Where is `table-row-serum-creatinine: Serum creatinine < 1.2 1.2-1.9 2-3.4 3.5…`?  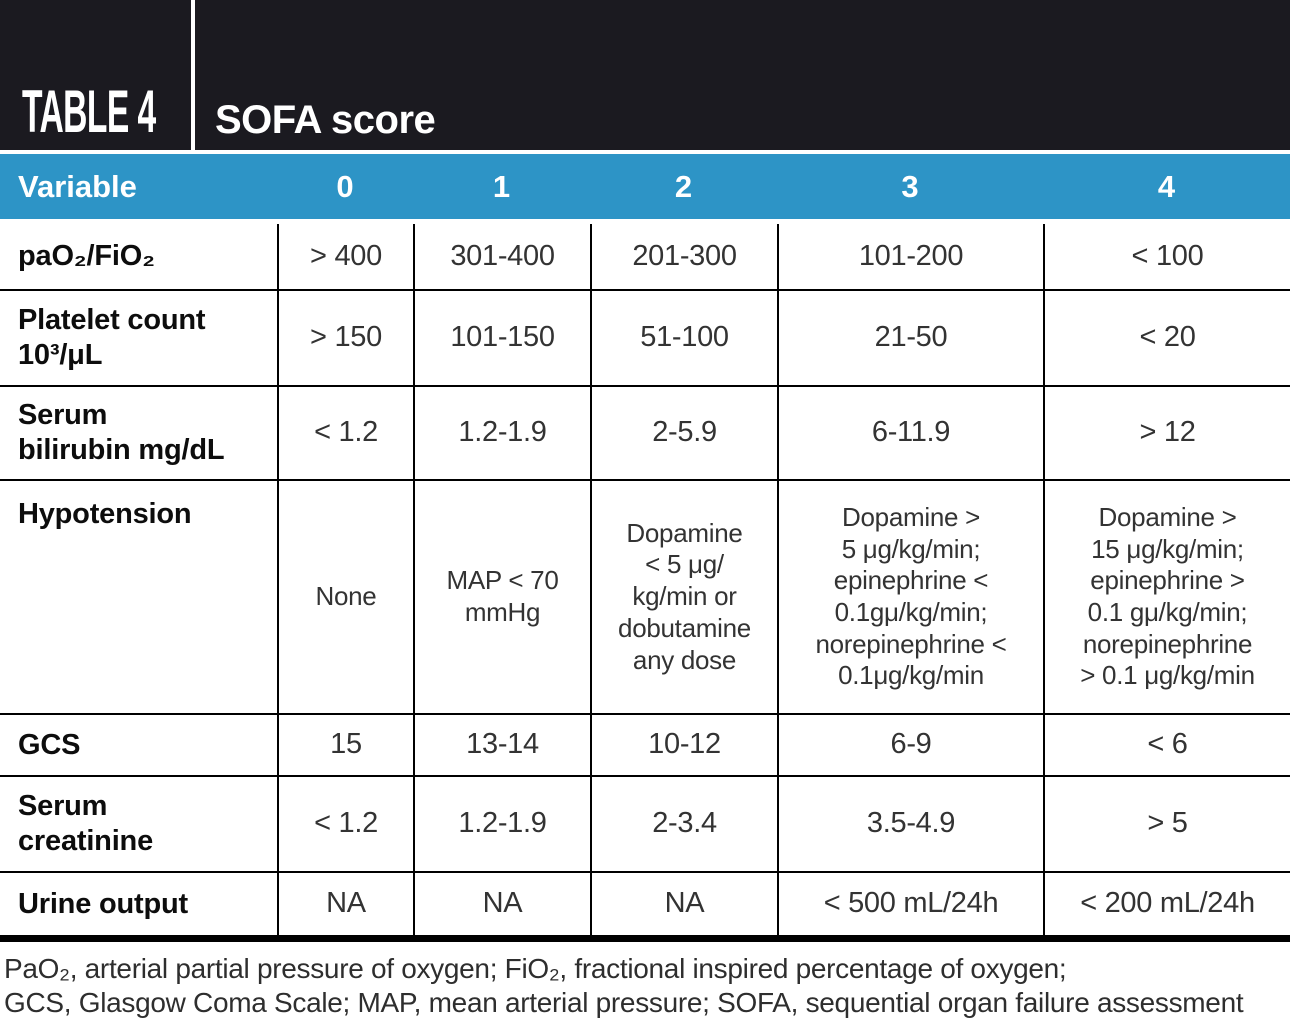
table-row-serum-creatinine: Serum creatinine < 1.2 1.2-1.9 2-3.4 3.5… is located at coordinates (645, 823).